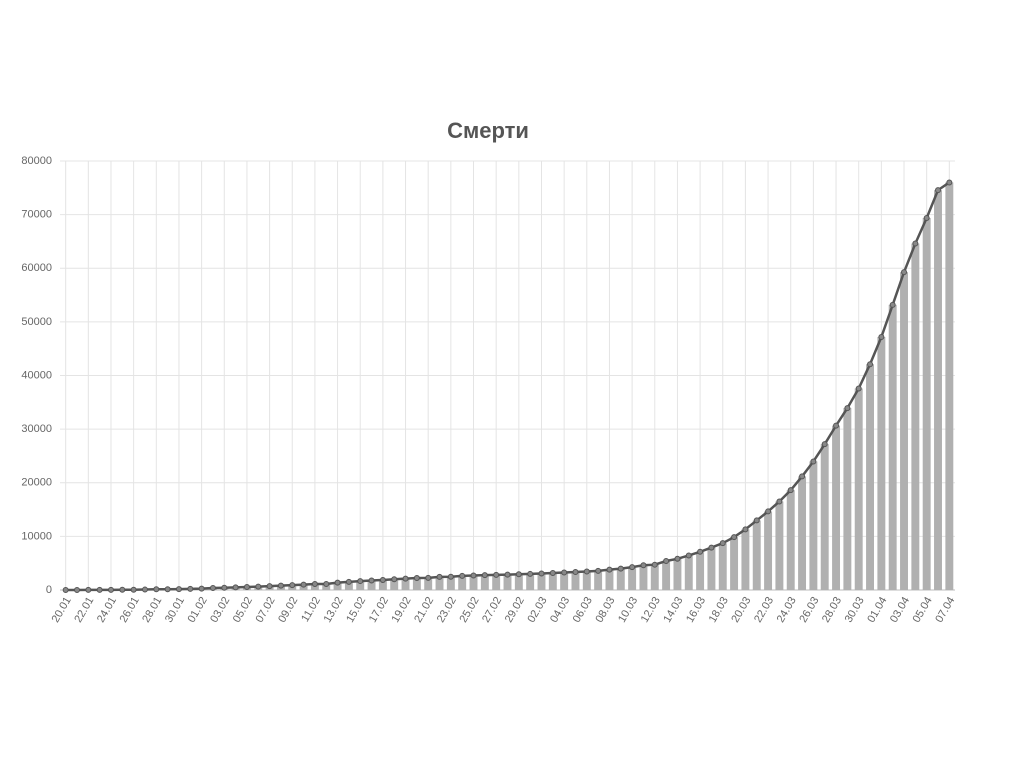 The image size is (1024, 773). What do you see at coordinates (36, 429) in the screenshot?
I see `y-tick-label: 30000` at bounding box center [36, 429].